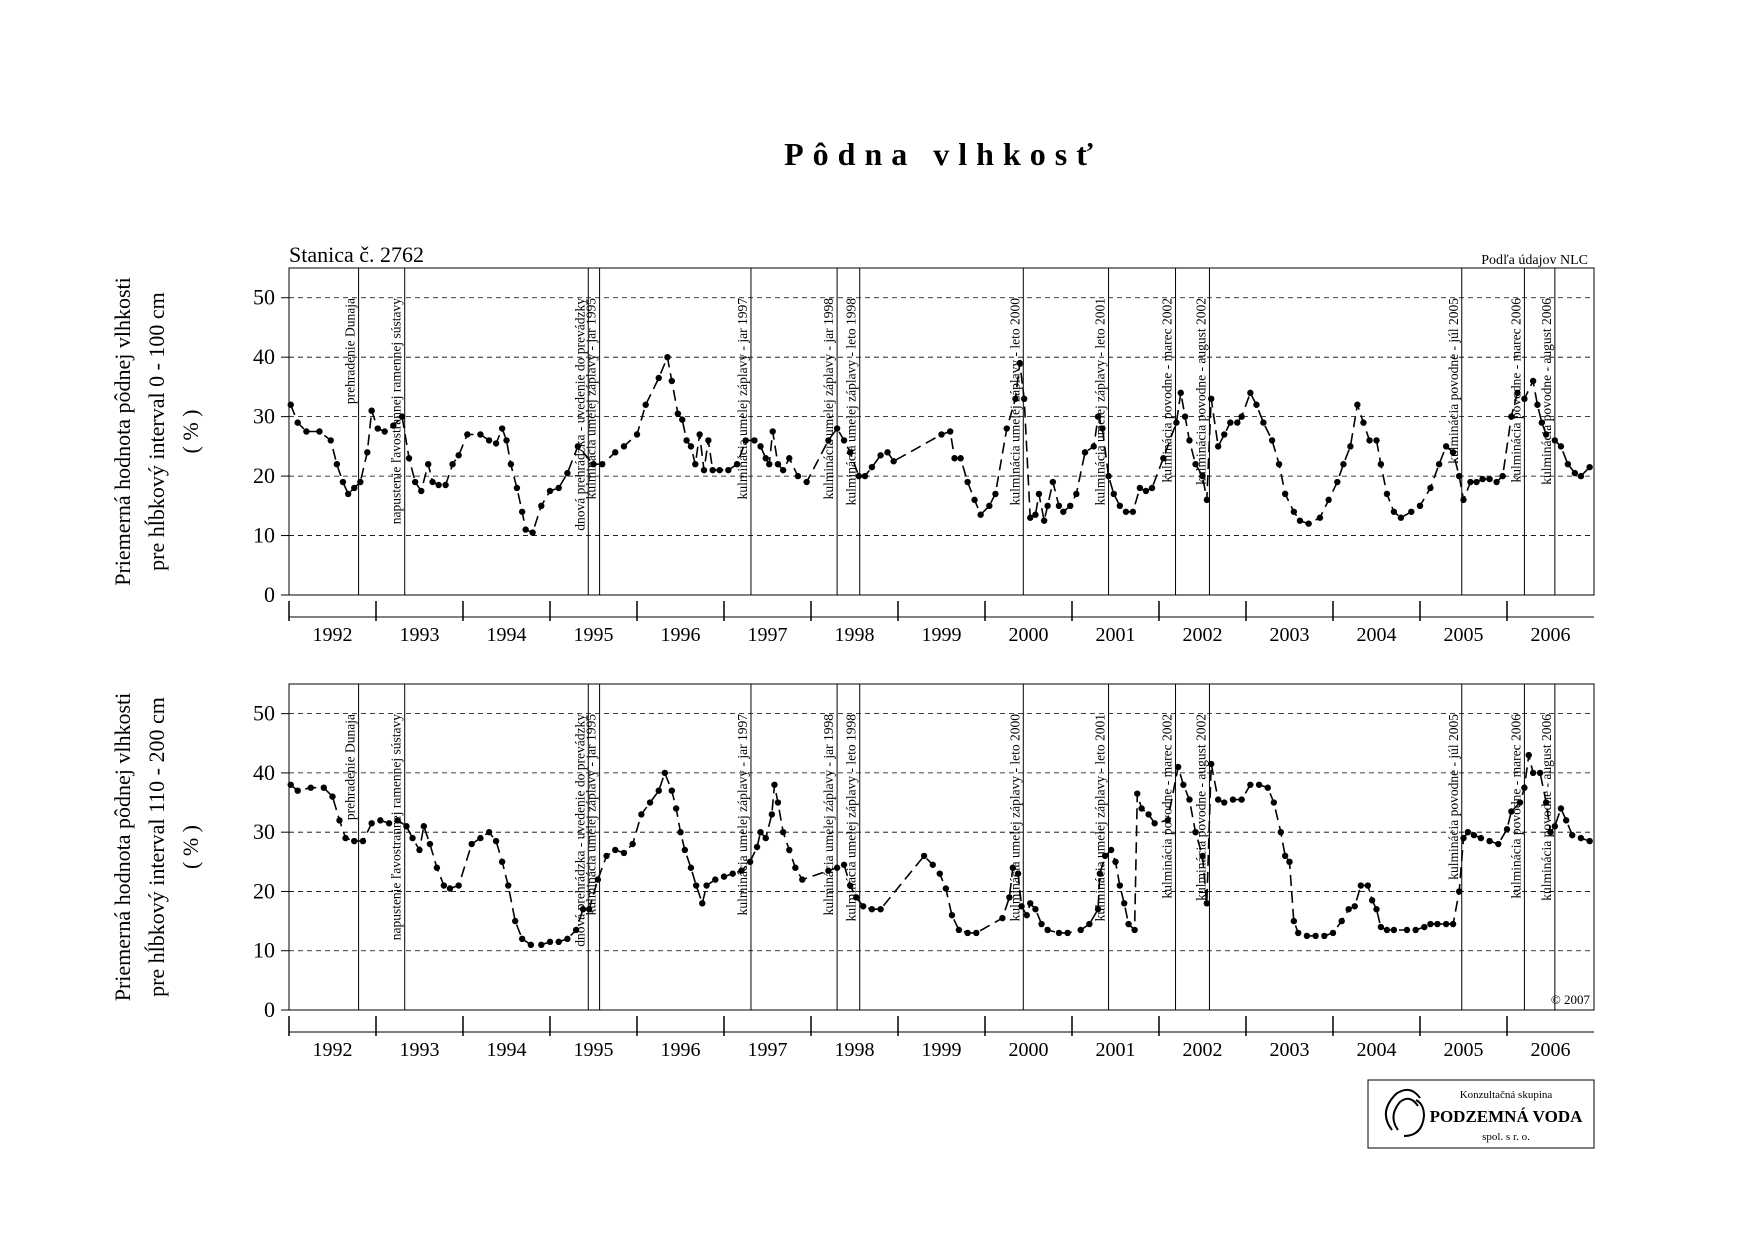 This screenshot has width=1755, height=1240. What do you see at coordinates (264, 713) in the screenshot?
I see `y-tick-label: 50` at bounding box center [264, 713].